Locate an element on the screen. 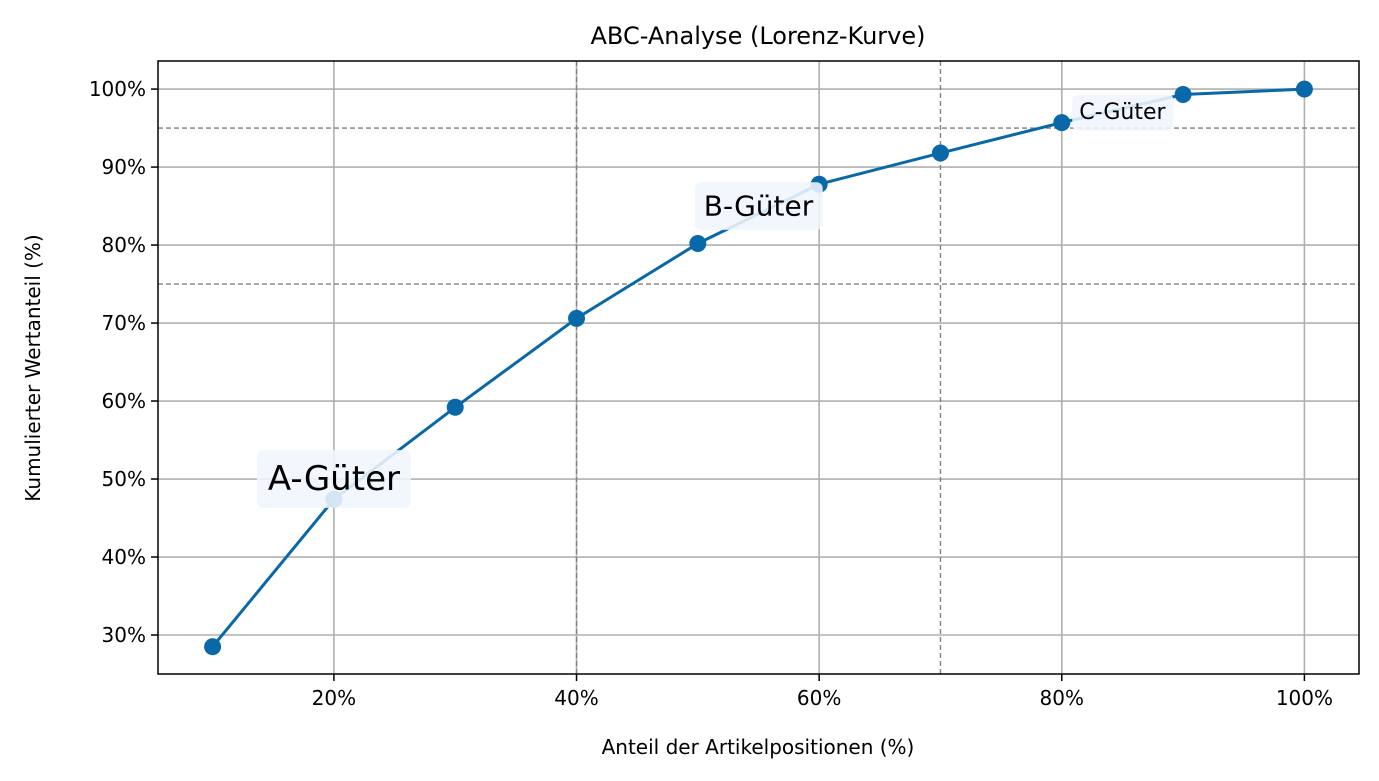  x-axis-title: Anteil der Artikelpositionen (%) is located at coordinates (758, 747).